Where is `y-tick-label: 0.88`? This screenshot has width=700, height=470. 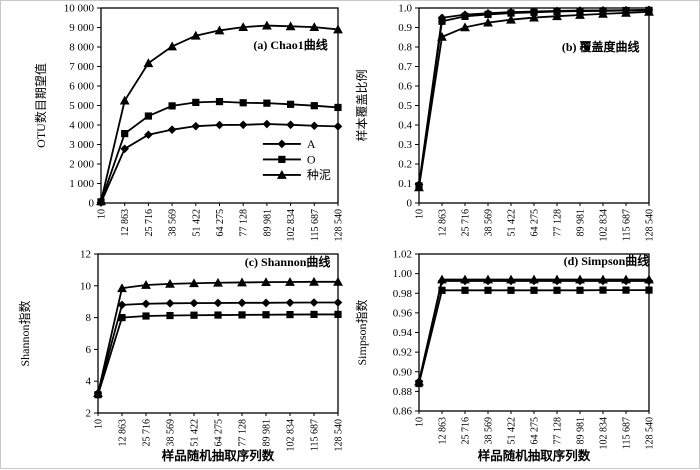
y-tick-label: 0.88 is located at coordinates (403, 392).